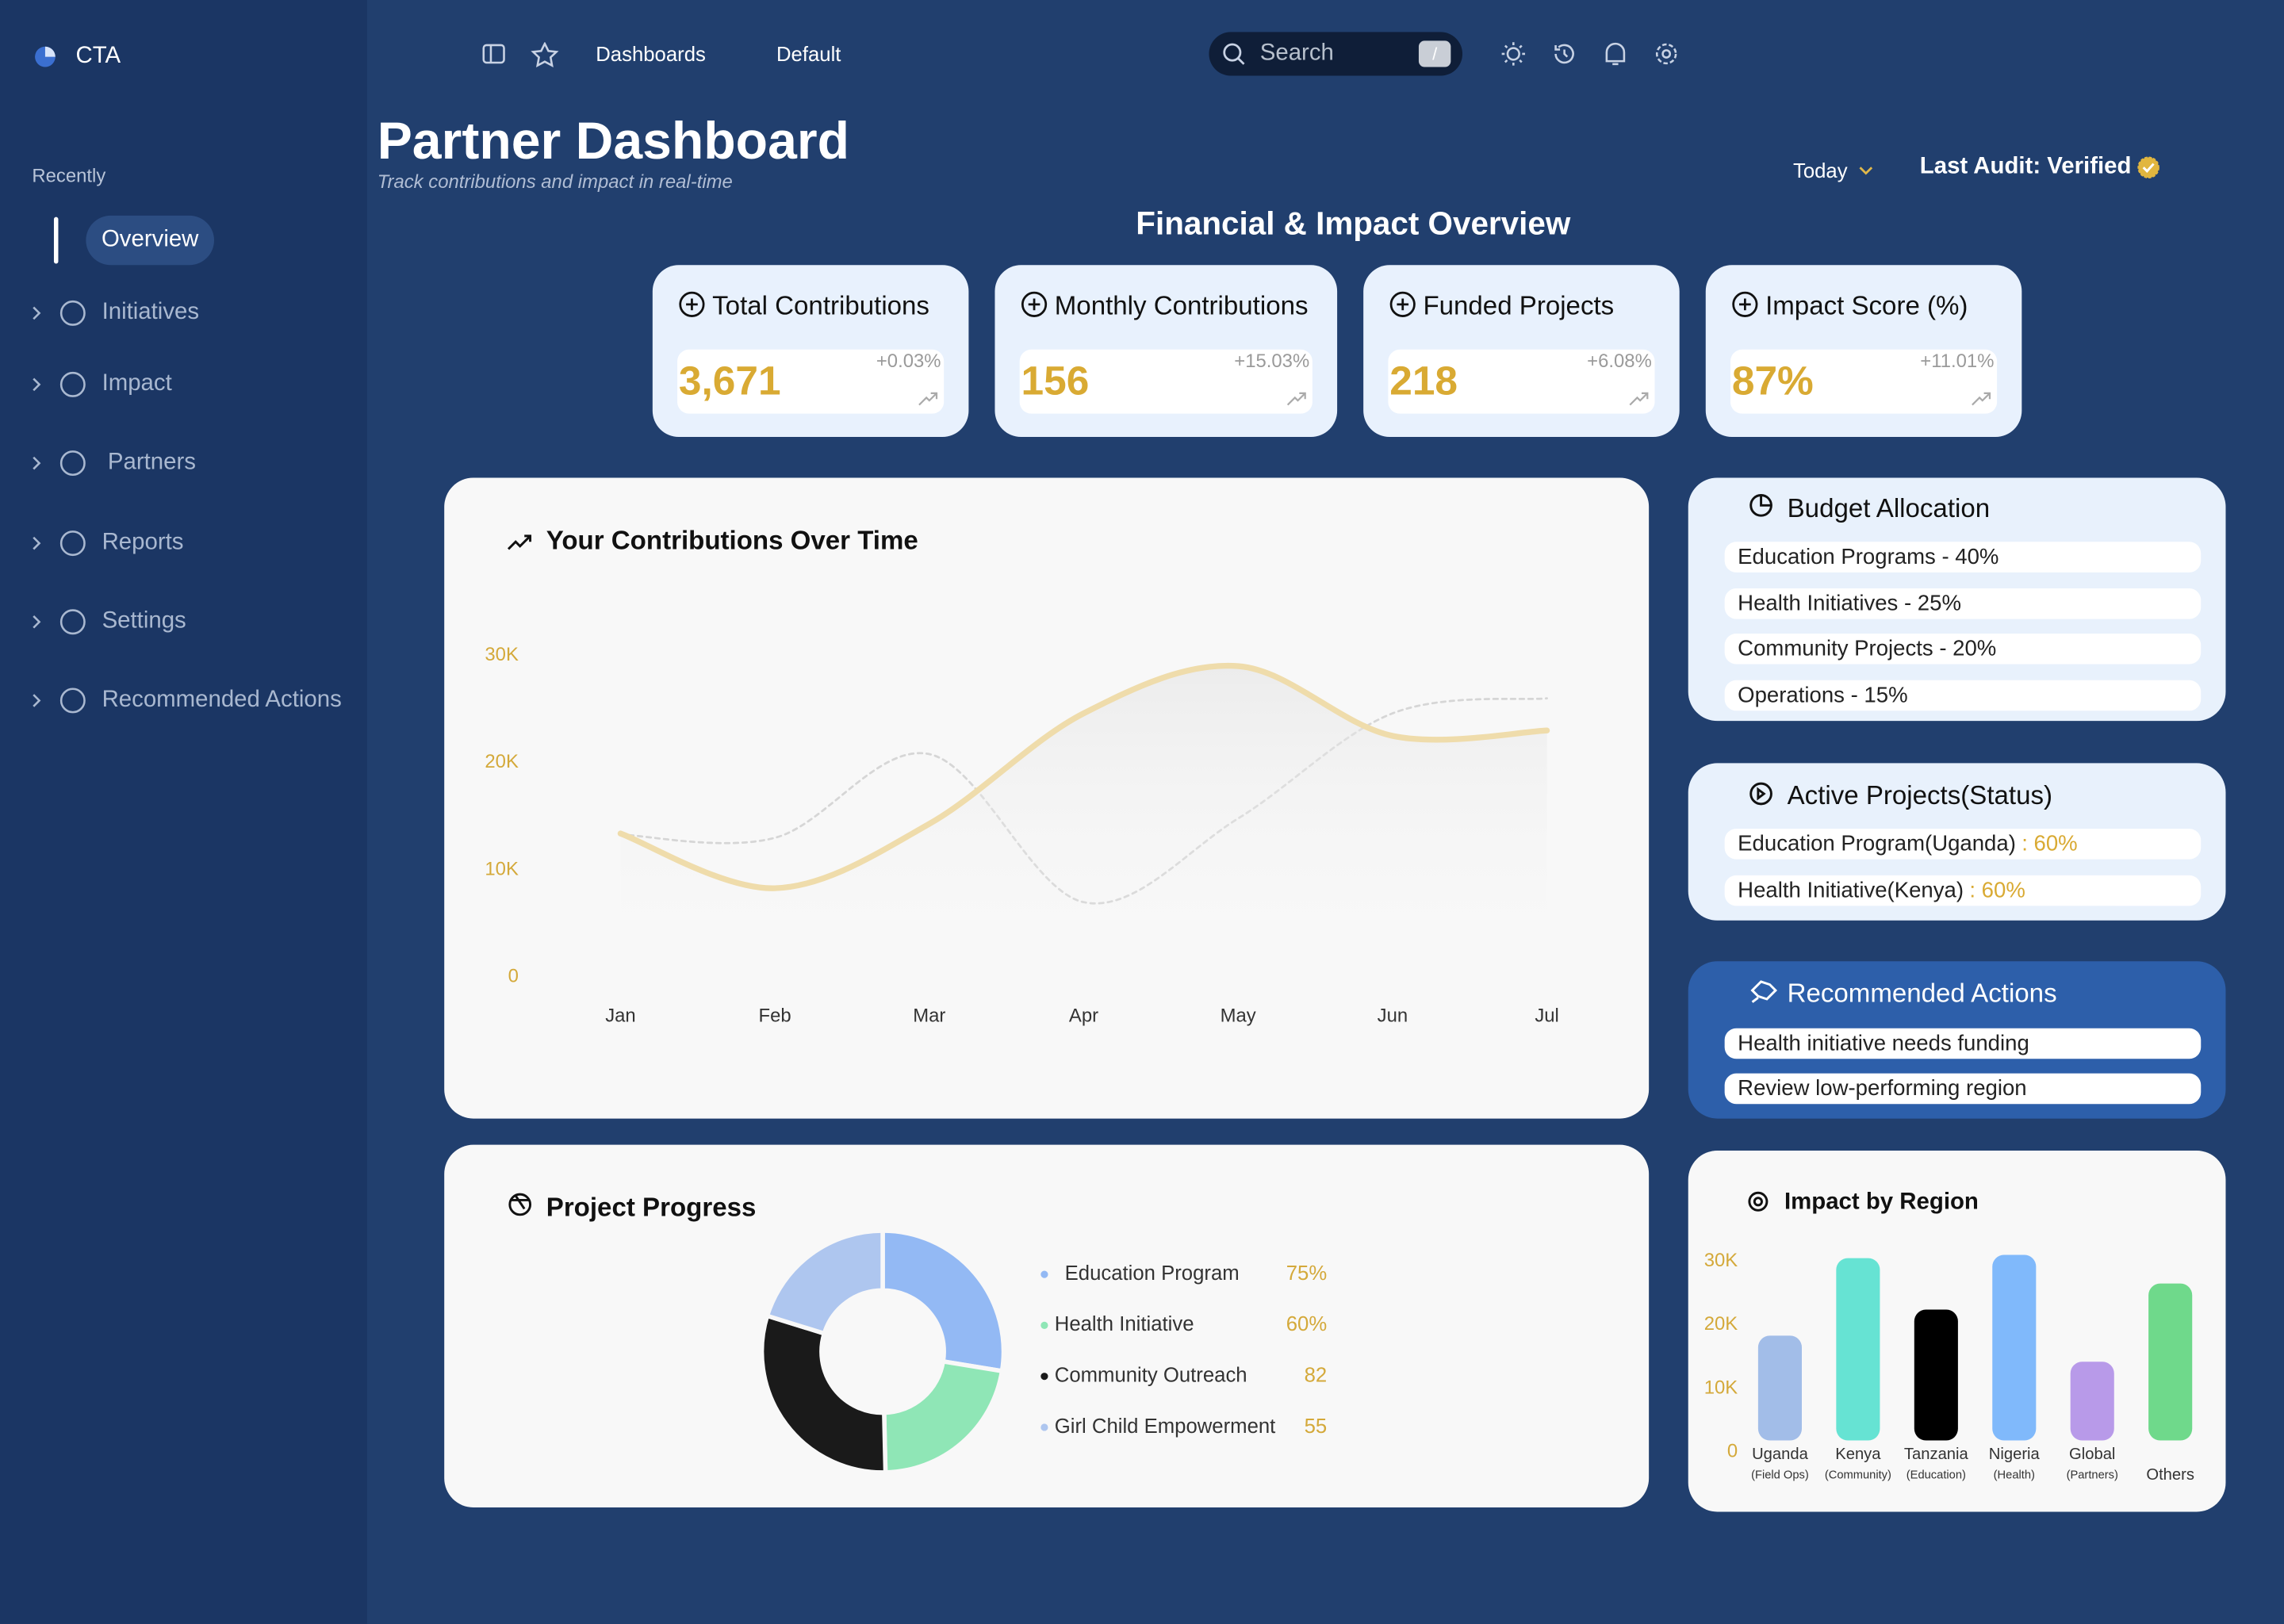 The width and height of the screenshot is (2284, 1624). Describe the element at coordinates (151, 463) in the screenshot. I see `nav-label: Partners` at that location.